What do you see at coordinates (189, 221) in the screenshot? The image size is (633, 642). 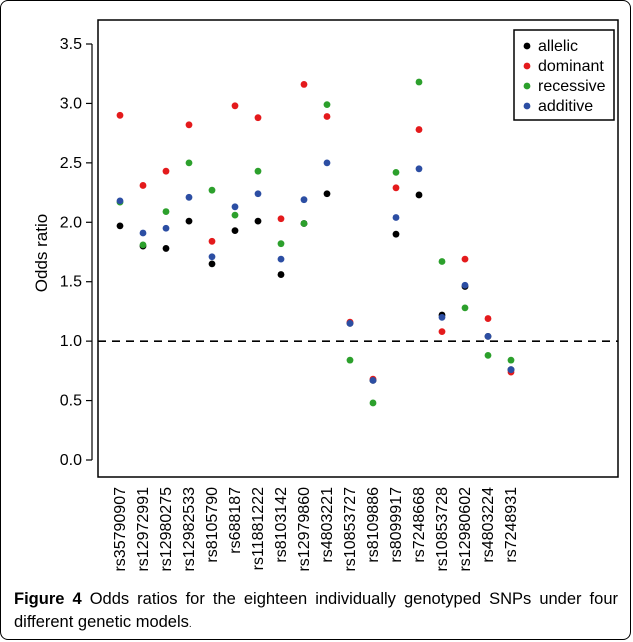 I see `point-allelic-rs12982533` at bounding box center [189, 221].